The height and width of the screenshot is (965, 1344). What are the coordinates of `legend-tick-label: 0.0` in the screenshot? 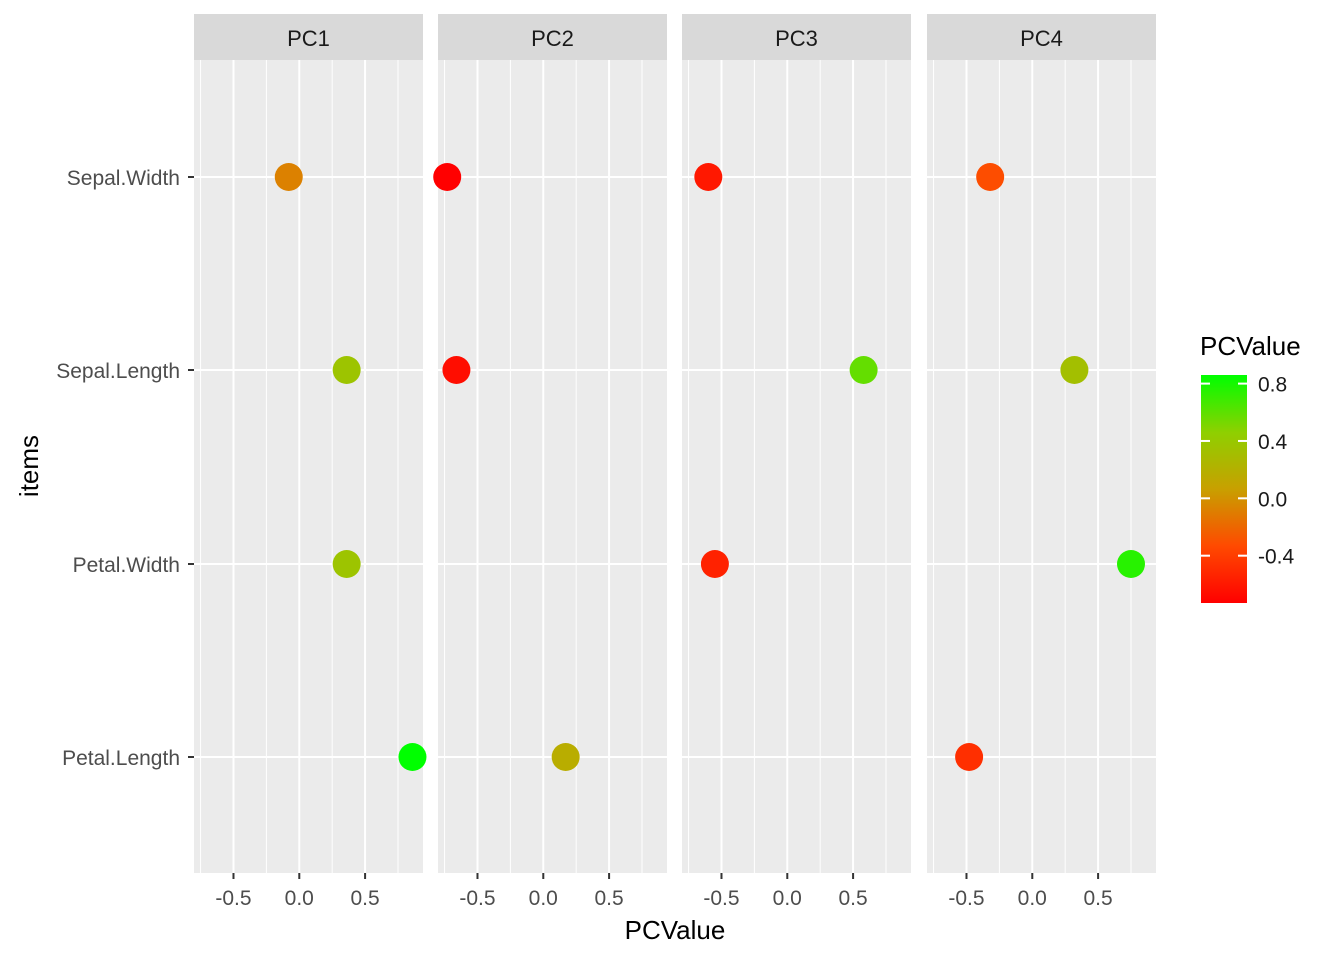 It's located at (1272, 499).